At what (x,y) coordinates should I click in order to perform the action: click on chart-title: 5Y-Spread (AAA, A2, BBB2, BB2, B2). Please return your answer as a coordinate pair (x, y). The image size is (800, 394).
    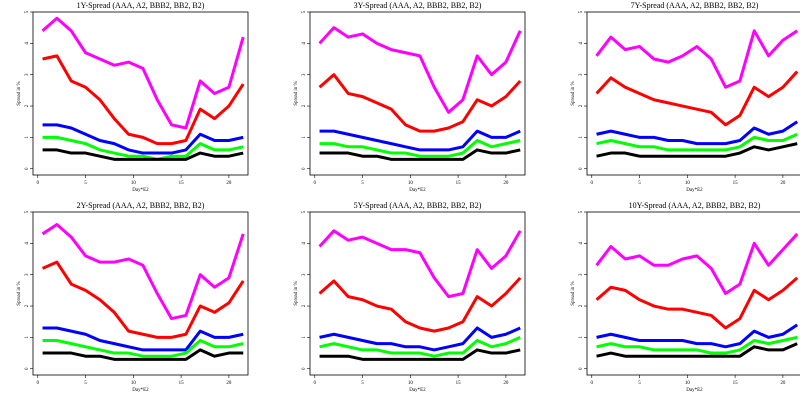
    Looking at the image, I should click on (418, 205).